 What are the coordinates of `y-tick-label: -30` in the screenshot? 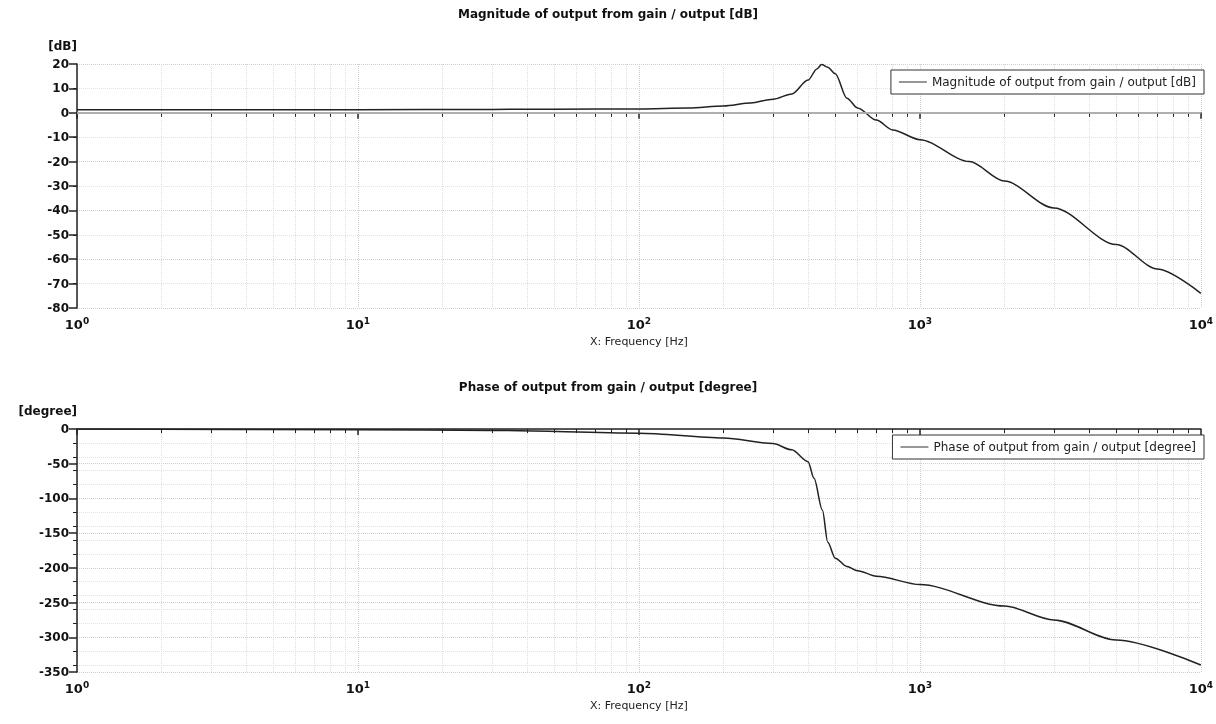 It's located at (58, 186).